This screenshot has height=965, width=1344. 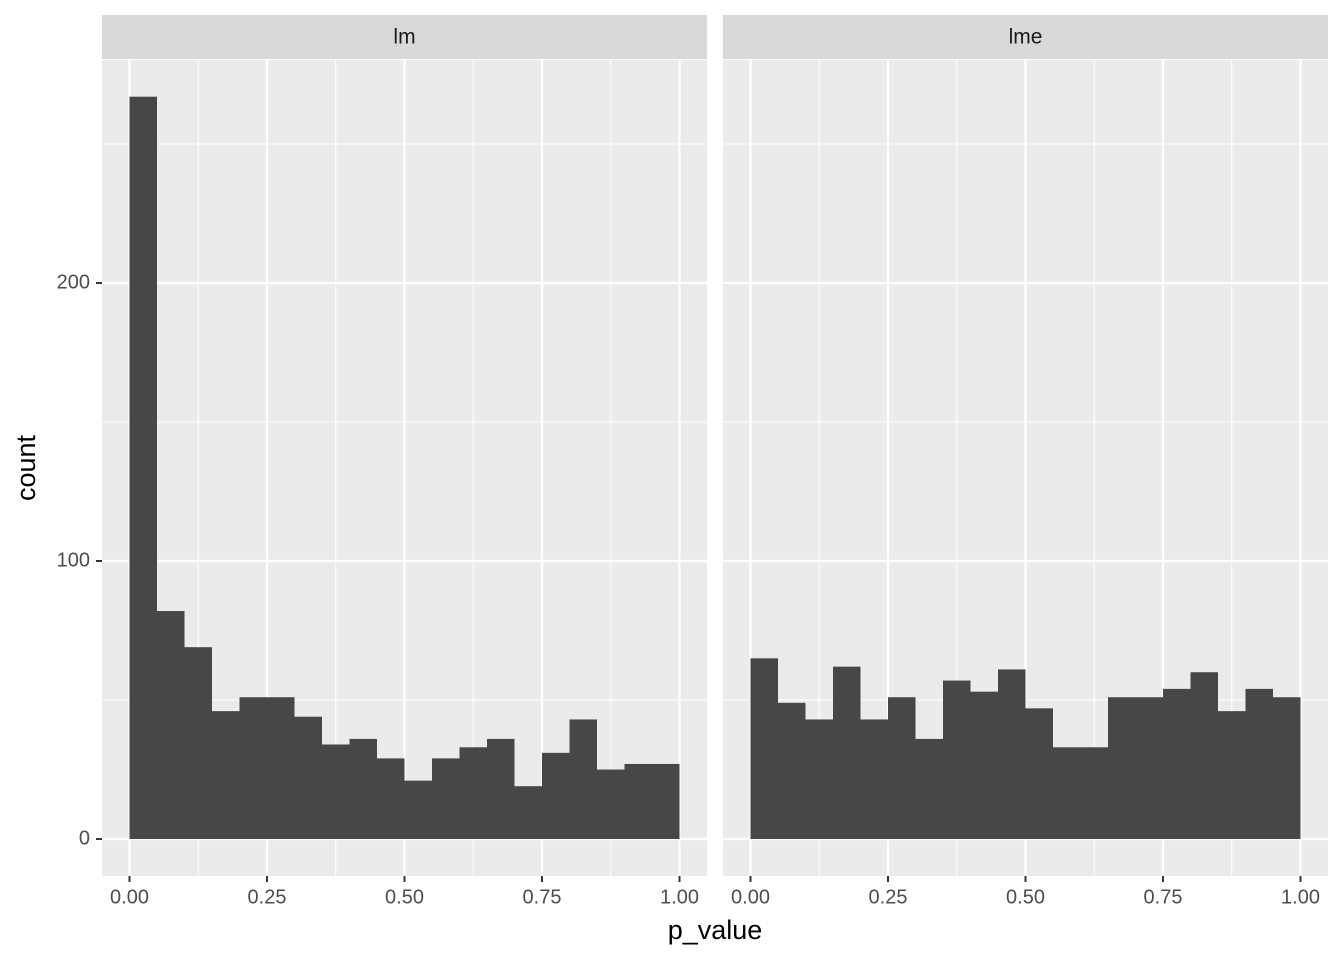 I want to click on y-tick-label: 0, so click(x=84, y=838).